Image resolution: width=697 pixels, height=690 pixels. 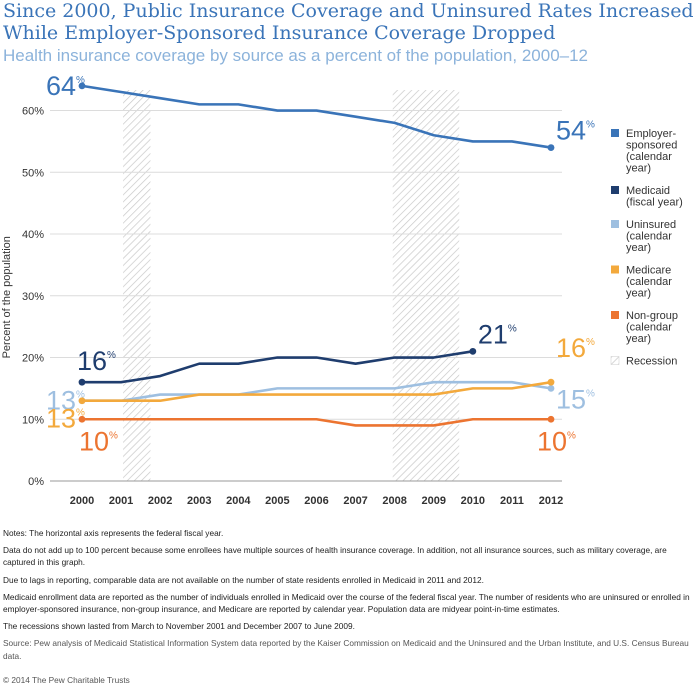 I want to click on y-tick-label: 50%, so click(x=33, y=173).